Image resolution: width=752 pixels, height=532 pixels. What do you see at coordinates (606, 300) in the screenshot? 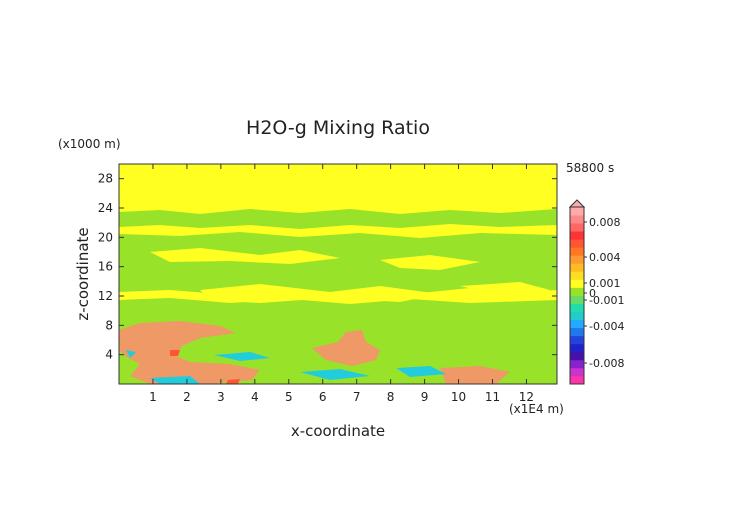
I see `colorbar-tick-label: -0.001` at bounding box center [606, 300].